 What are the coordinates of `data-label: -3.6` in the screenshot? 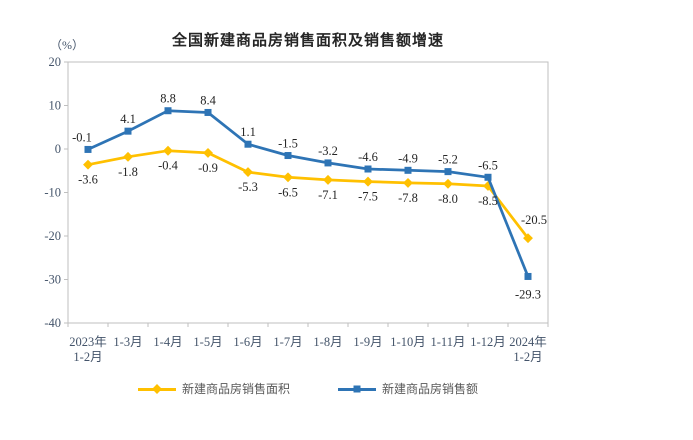 It's located at (88, 180).